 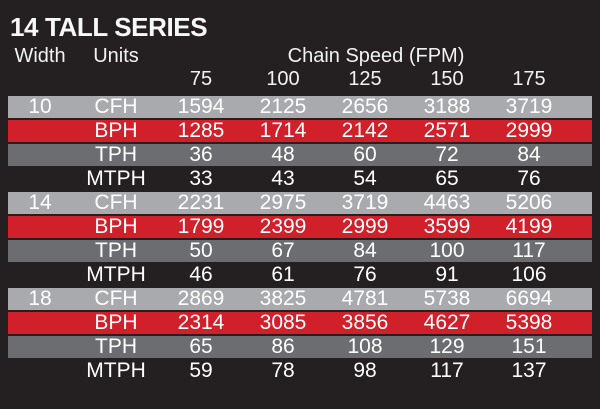 What do you see at coordinates (116, 55) in the screenshot?
I see `units-column-header: Units` at bounding box center [116, 55].